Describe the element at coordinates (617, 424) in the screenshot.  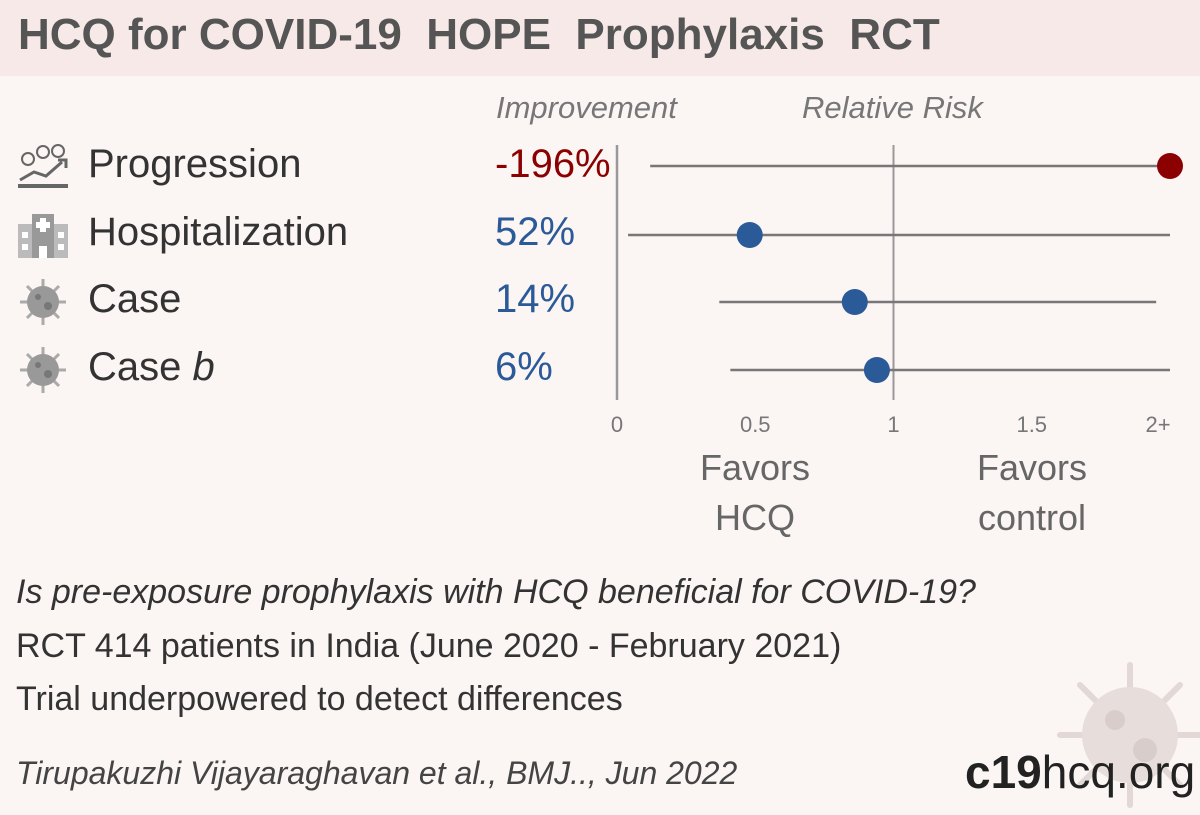
I see `x-tick-label: 0` at that location.